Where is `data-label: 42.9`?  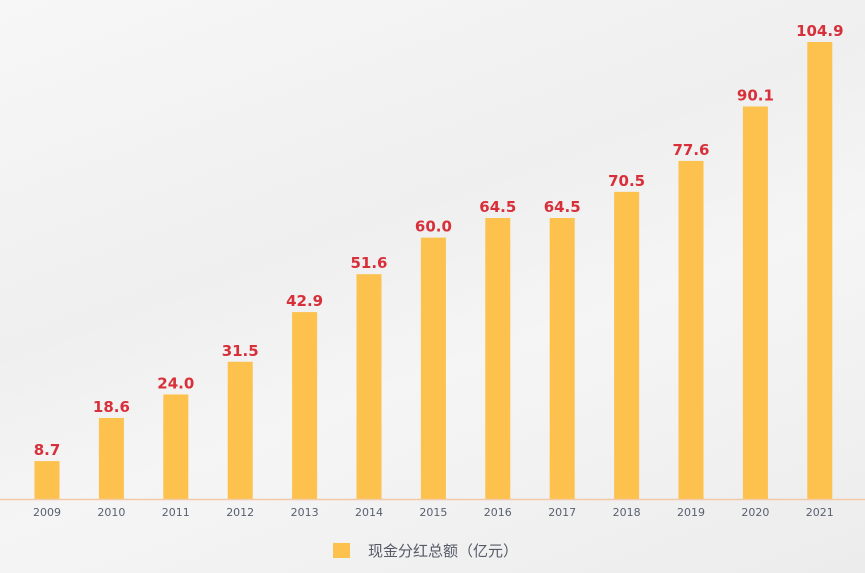 data-label: 42.9 is located at coordinates (304, 301).